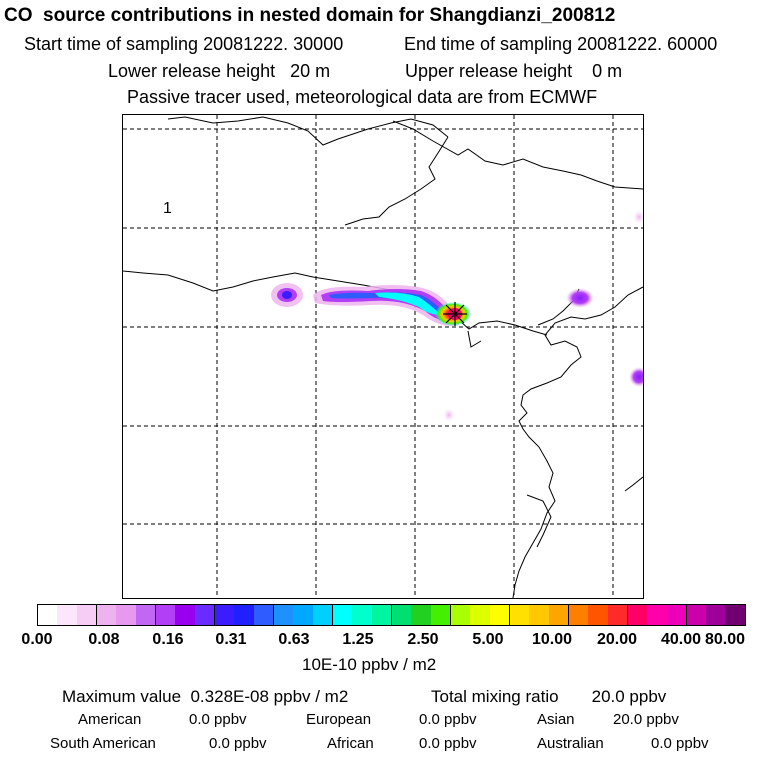 Image resolution: width=768 pixels, height=768 pixels. I want to click on total-mixing-ratio: Total mixing ratio 20.0 ppbv, so click(549, 696).